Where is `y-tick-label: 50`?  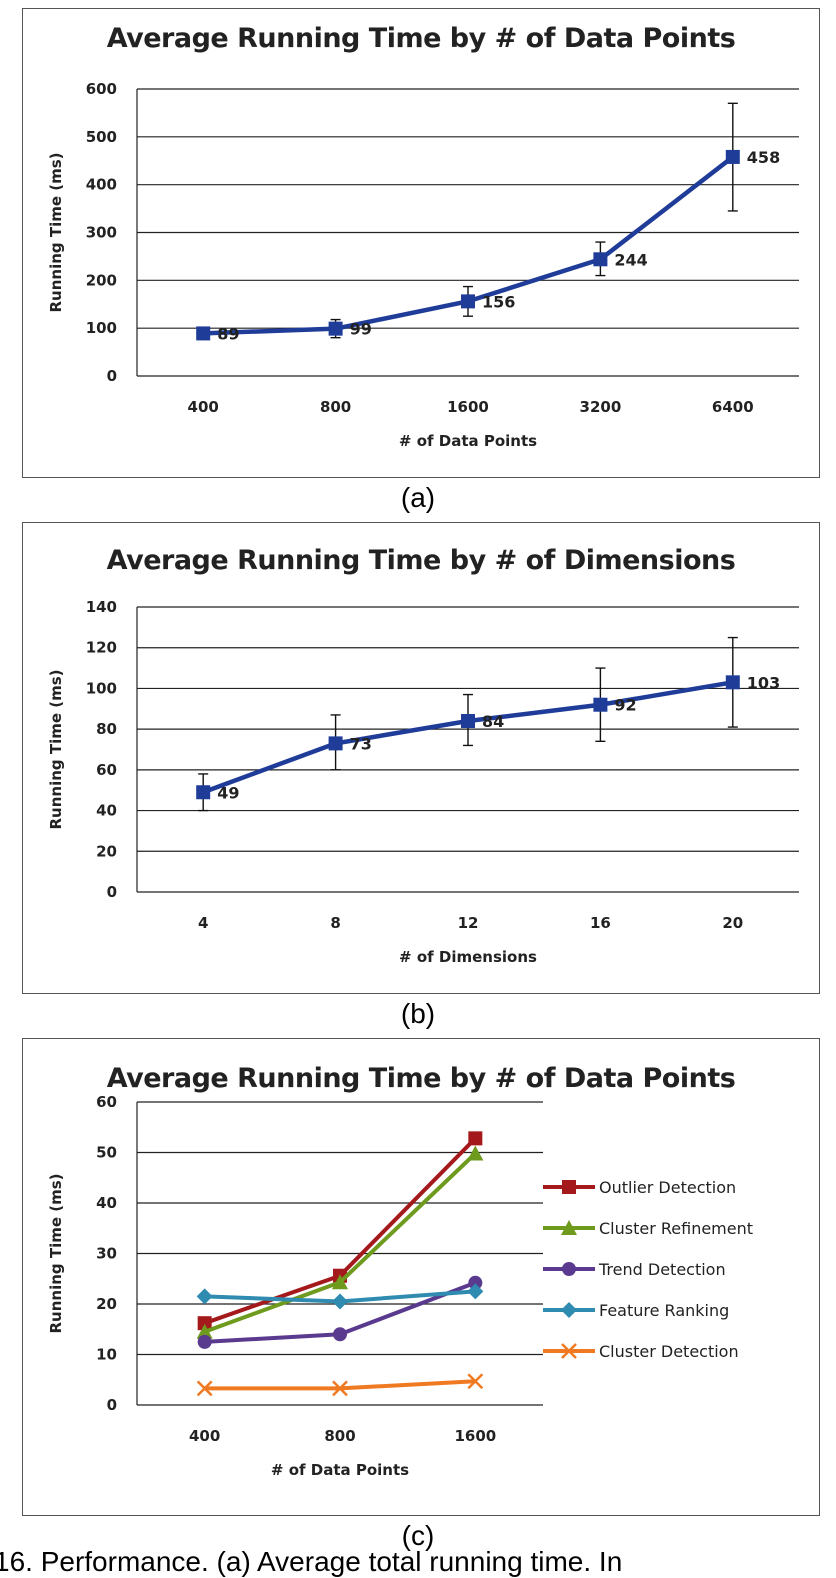 y-tick-label: 50 is located at coordinates (106, 1153).